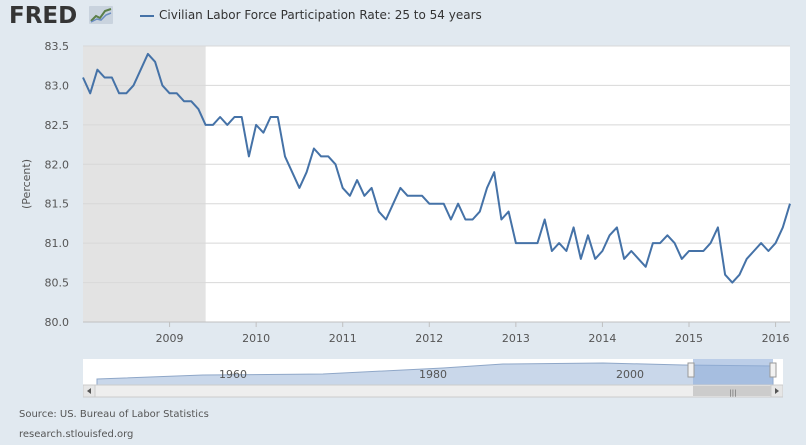 The height and width of the screenshot is (445, 806). I want to click on date-range-navigator: 1960 1980 2000 |||, so click(433, 379).